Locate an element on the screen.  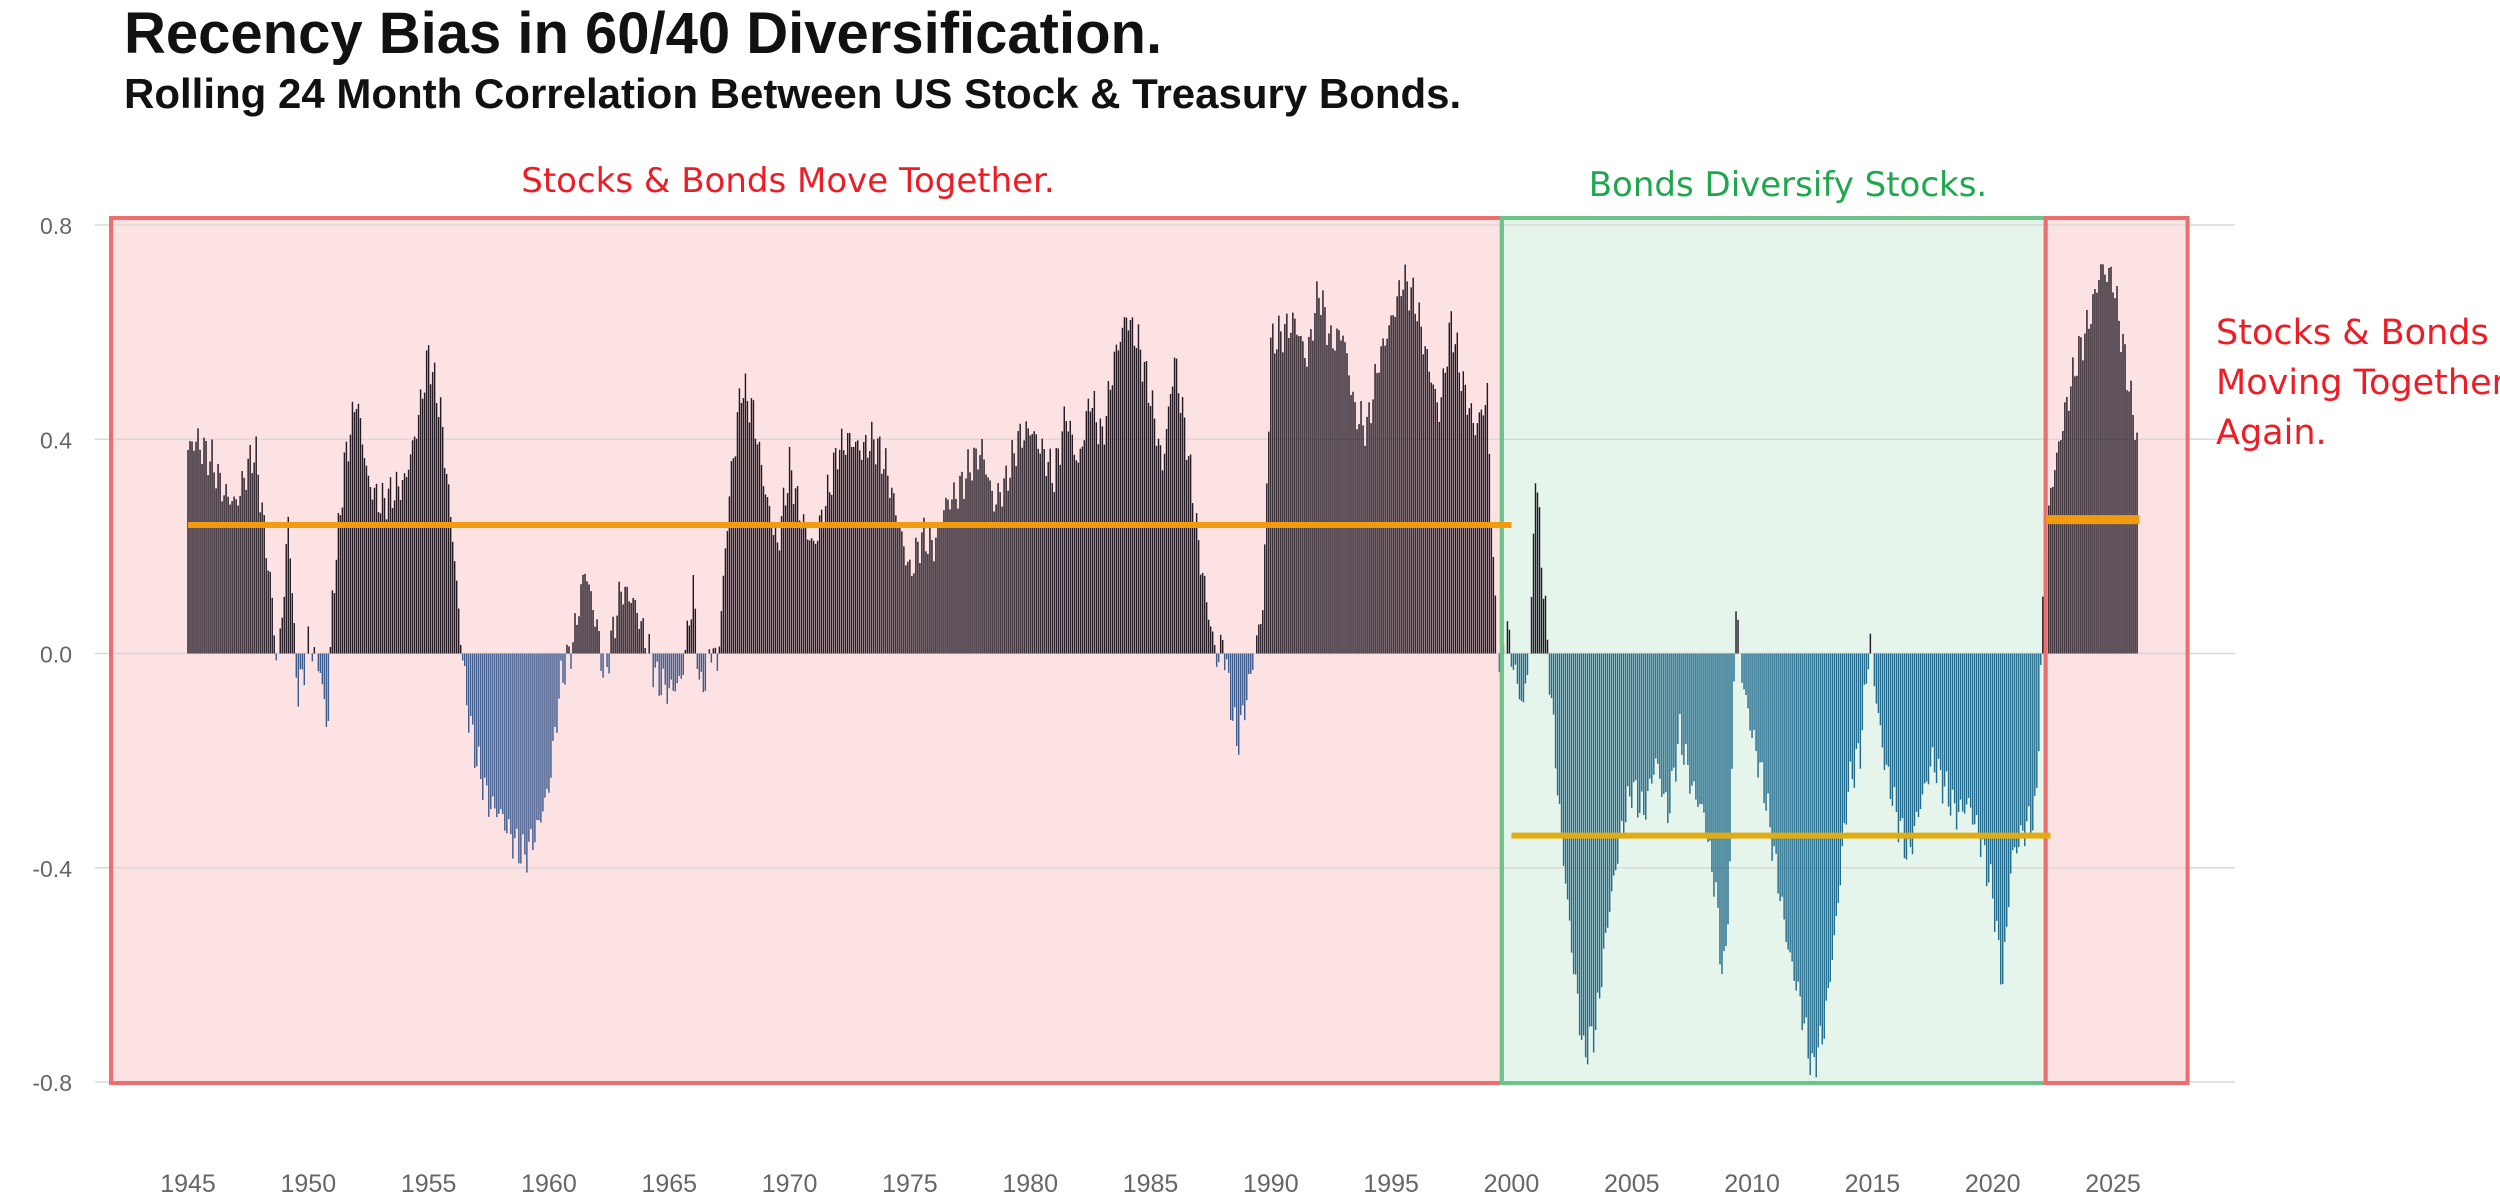
x-tick-label: 1950 is located at coordinates (309, 1184).